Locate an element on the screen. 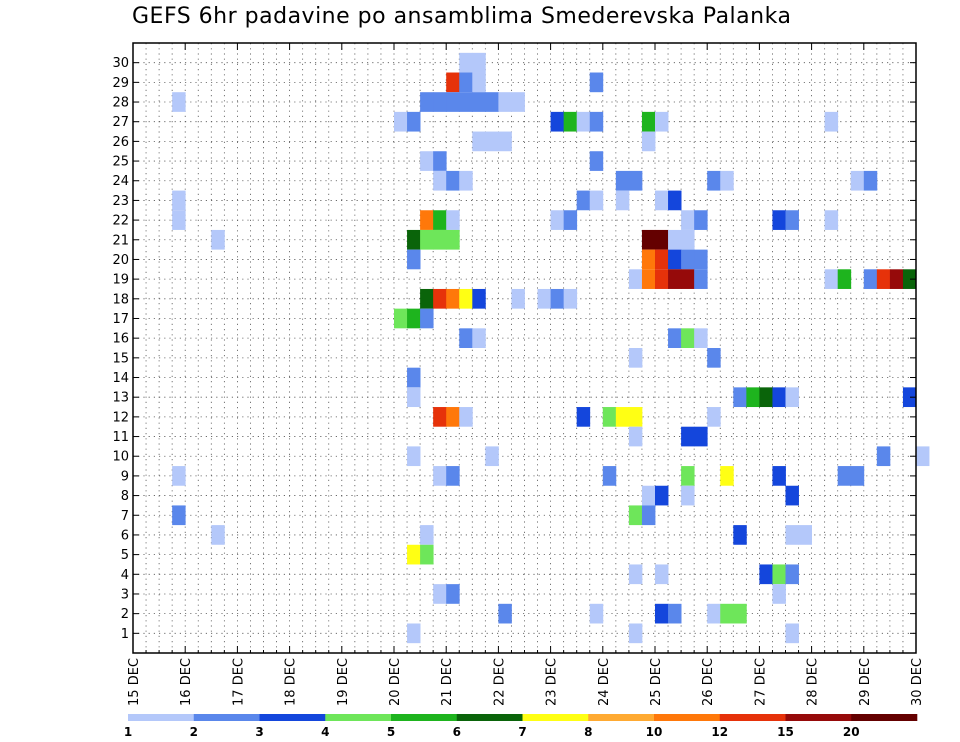 The height and width of the screenshot is (742, 960). colorbar-label: 2 is located at coordinates (194, 732).